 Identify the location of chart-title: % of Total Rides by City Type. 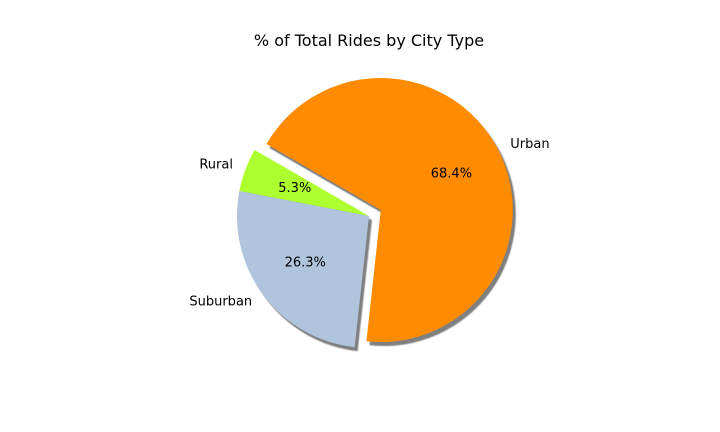
(369, 40).